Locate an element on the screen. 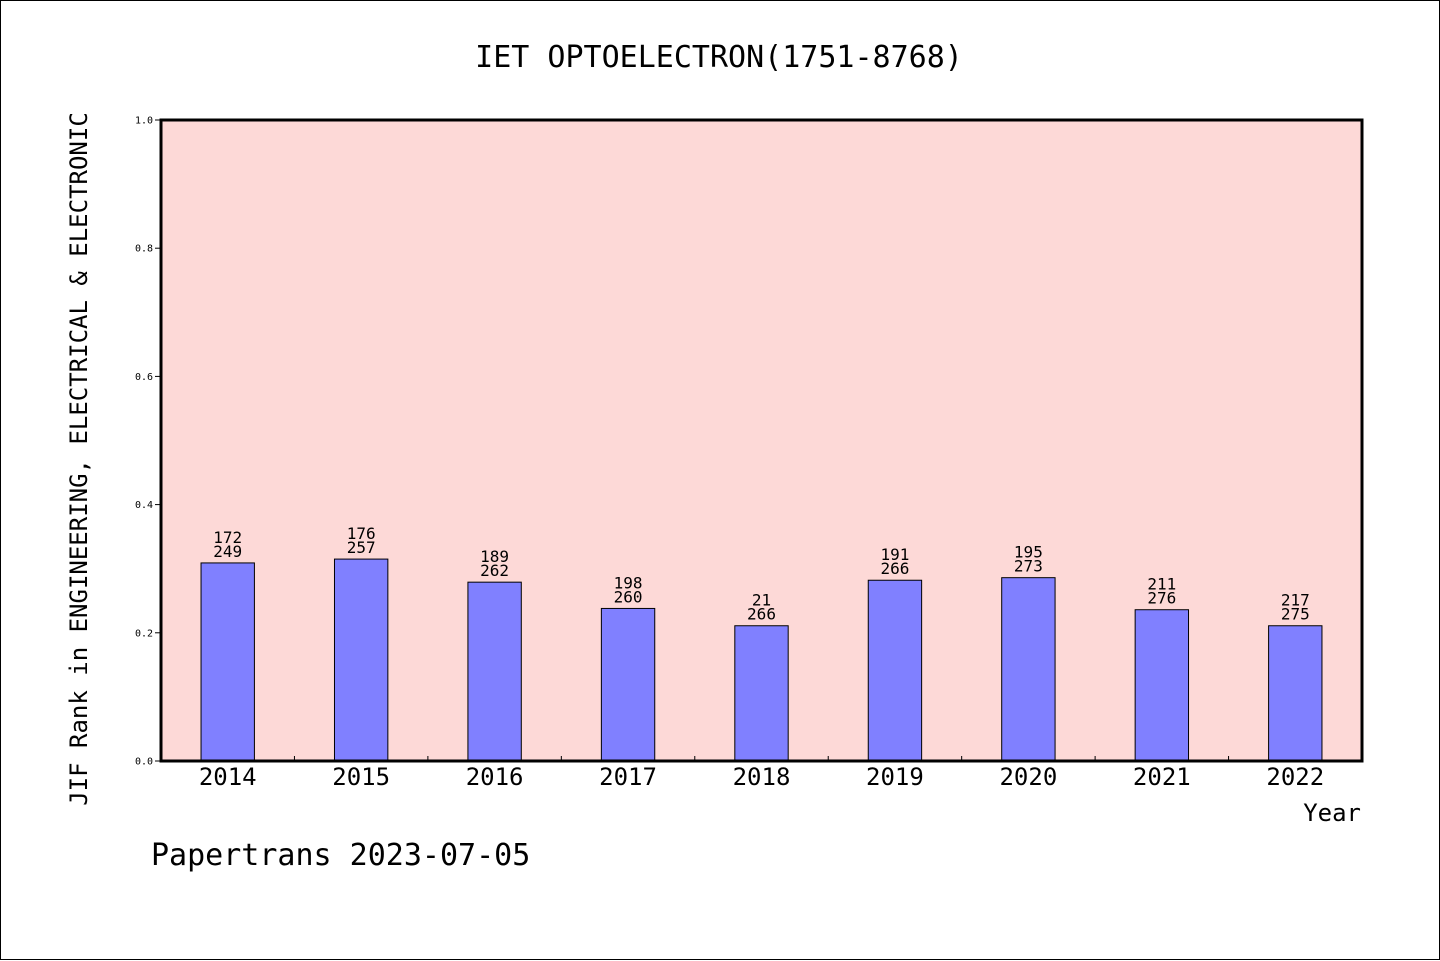 This screenshot has height=961, width=1440. y-tick-label: 0.6 is located at coordinates (144, 377).